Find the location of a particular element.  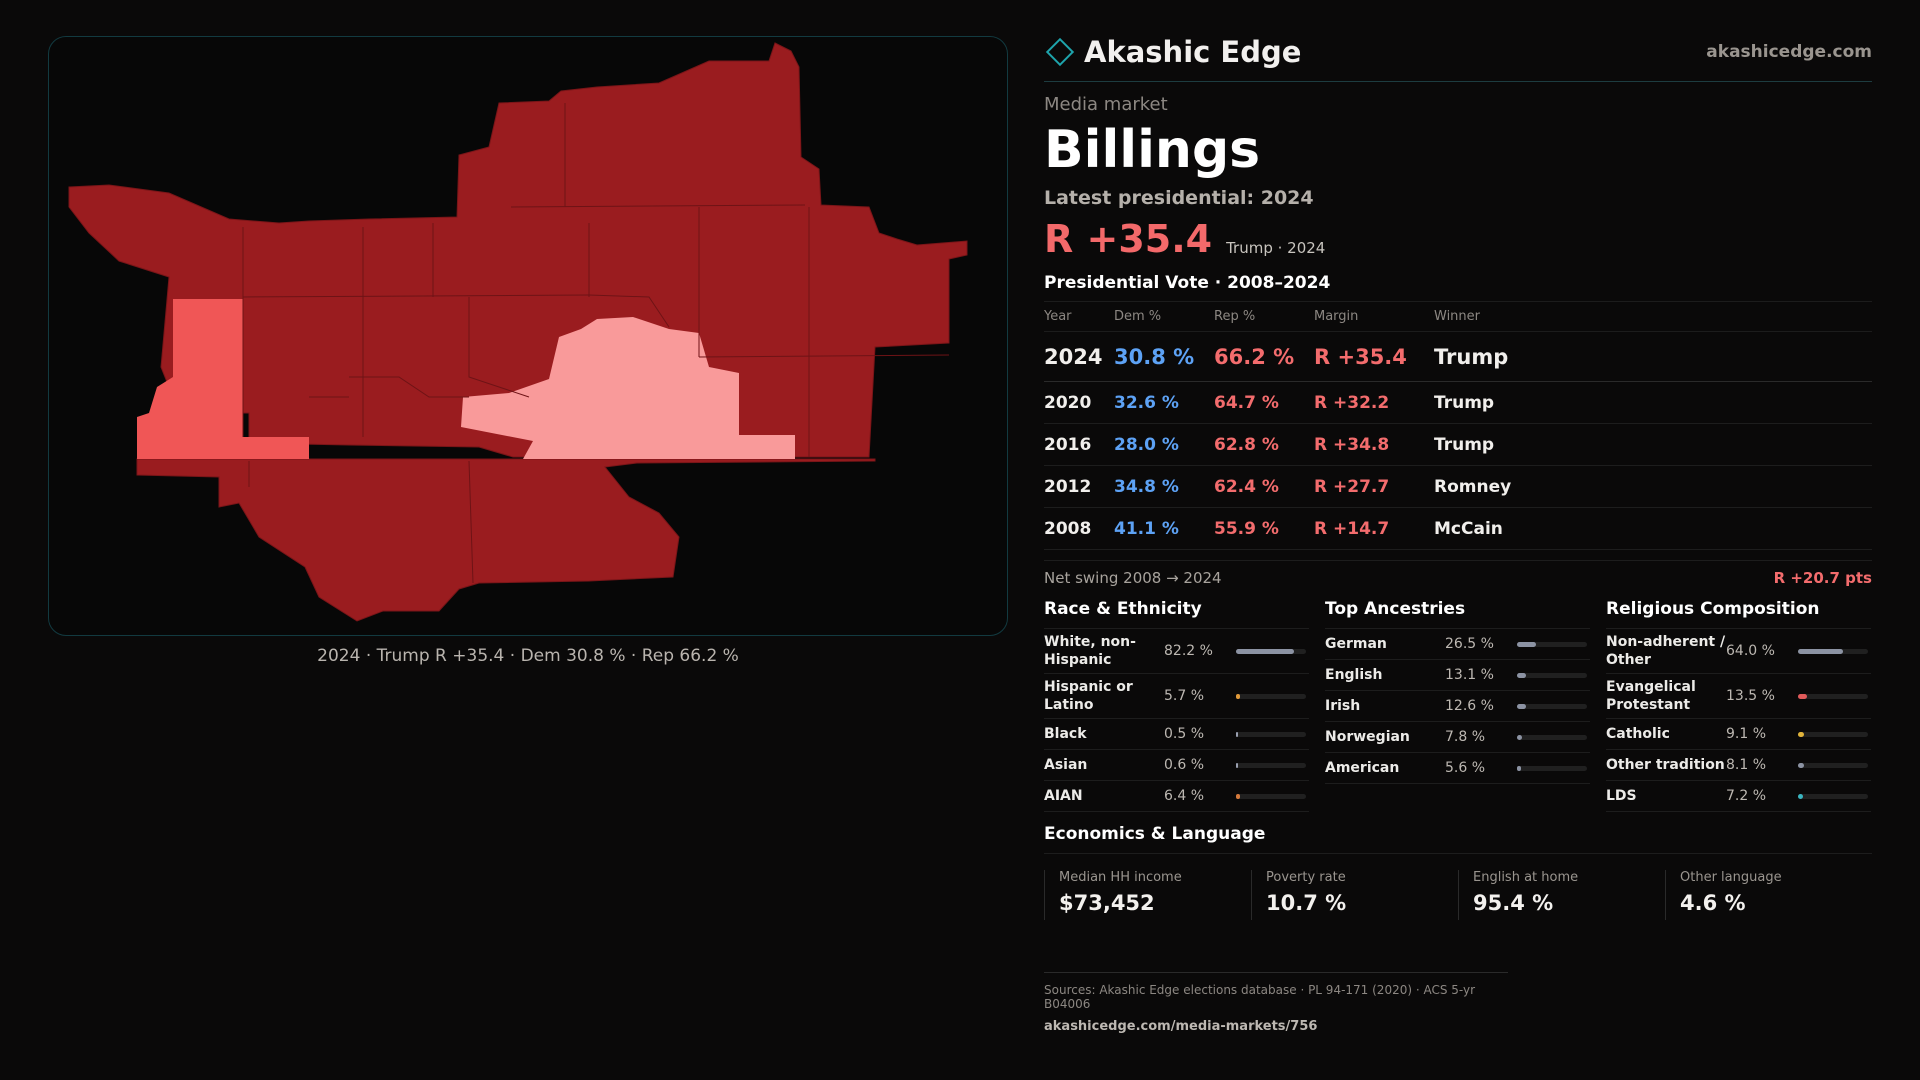

item-value: 13.5 % is located at coordinates (1750, 696).